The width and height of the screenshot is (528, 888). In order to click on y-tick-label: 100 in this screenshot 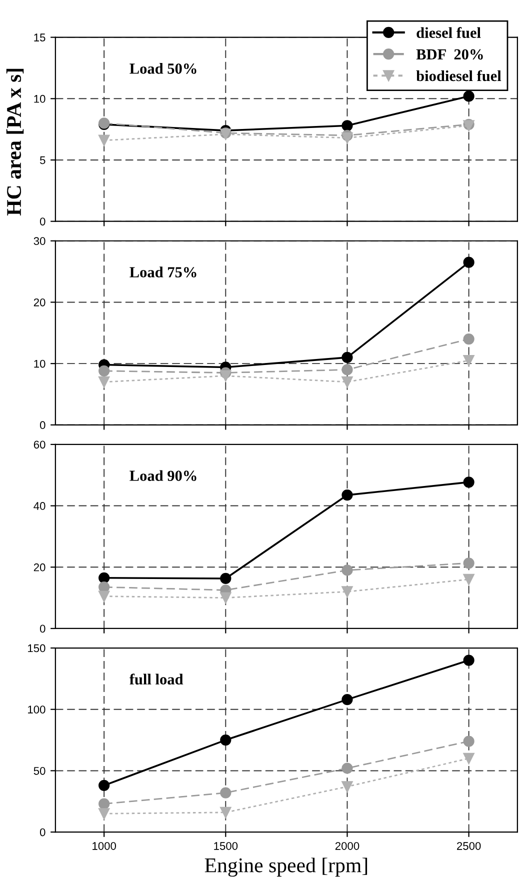, I will do `click(37, 710)`.